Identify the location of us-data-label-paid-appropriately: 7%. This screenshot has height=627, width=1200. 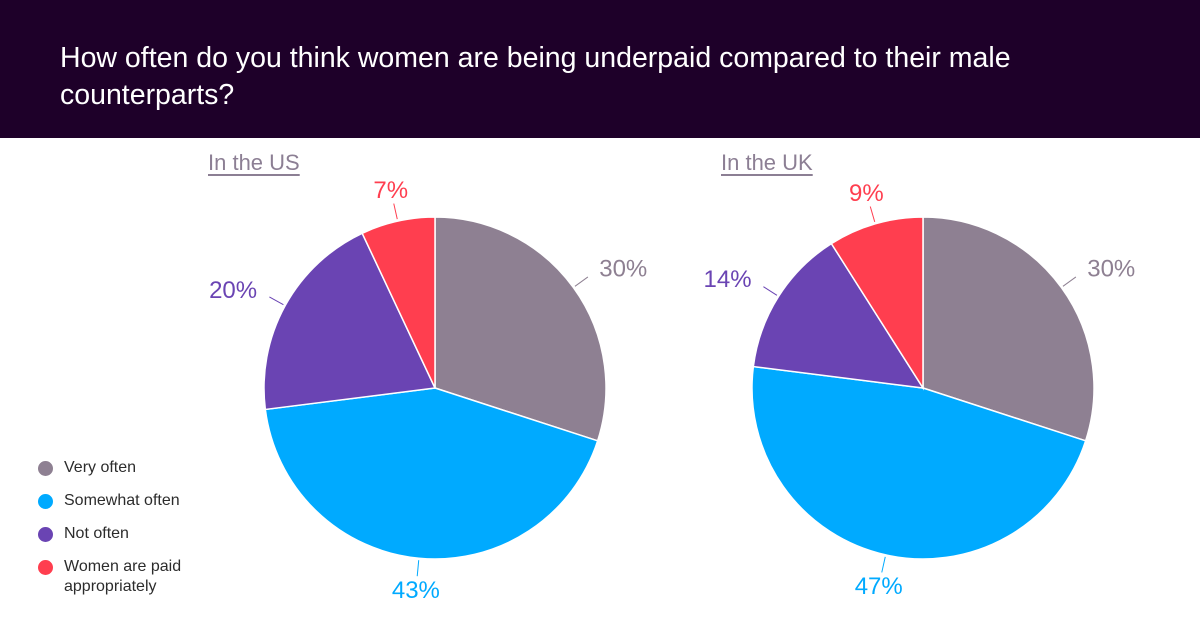
(390, 190).